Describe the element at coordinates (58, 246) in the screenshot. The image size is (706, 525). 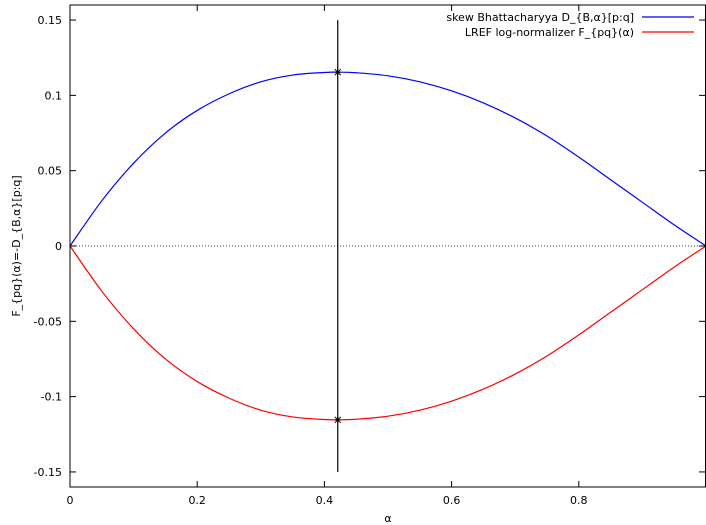
I see `y-tick-label: 0` at that location.